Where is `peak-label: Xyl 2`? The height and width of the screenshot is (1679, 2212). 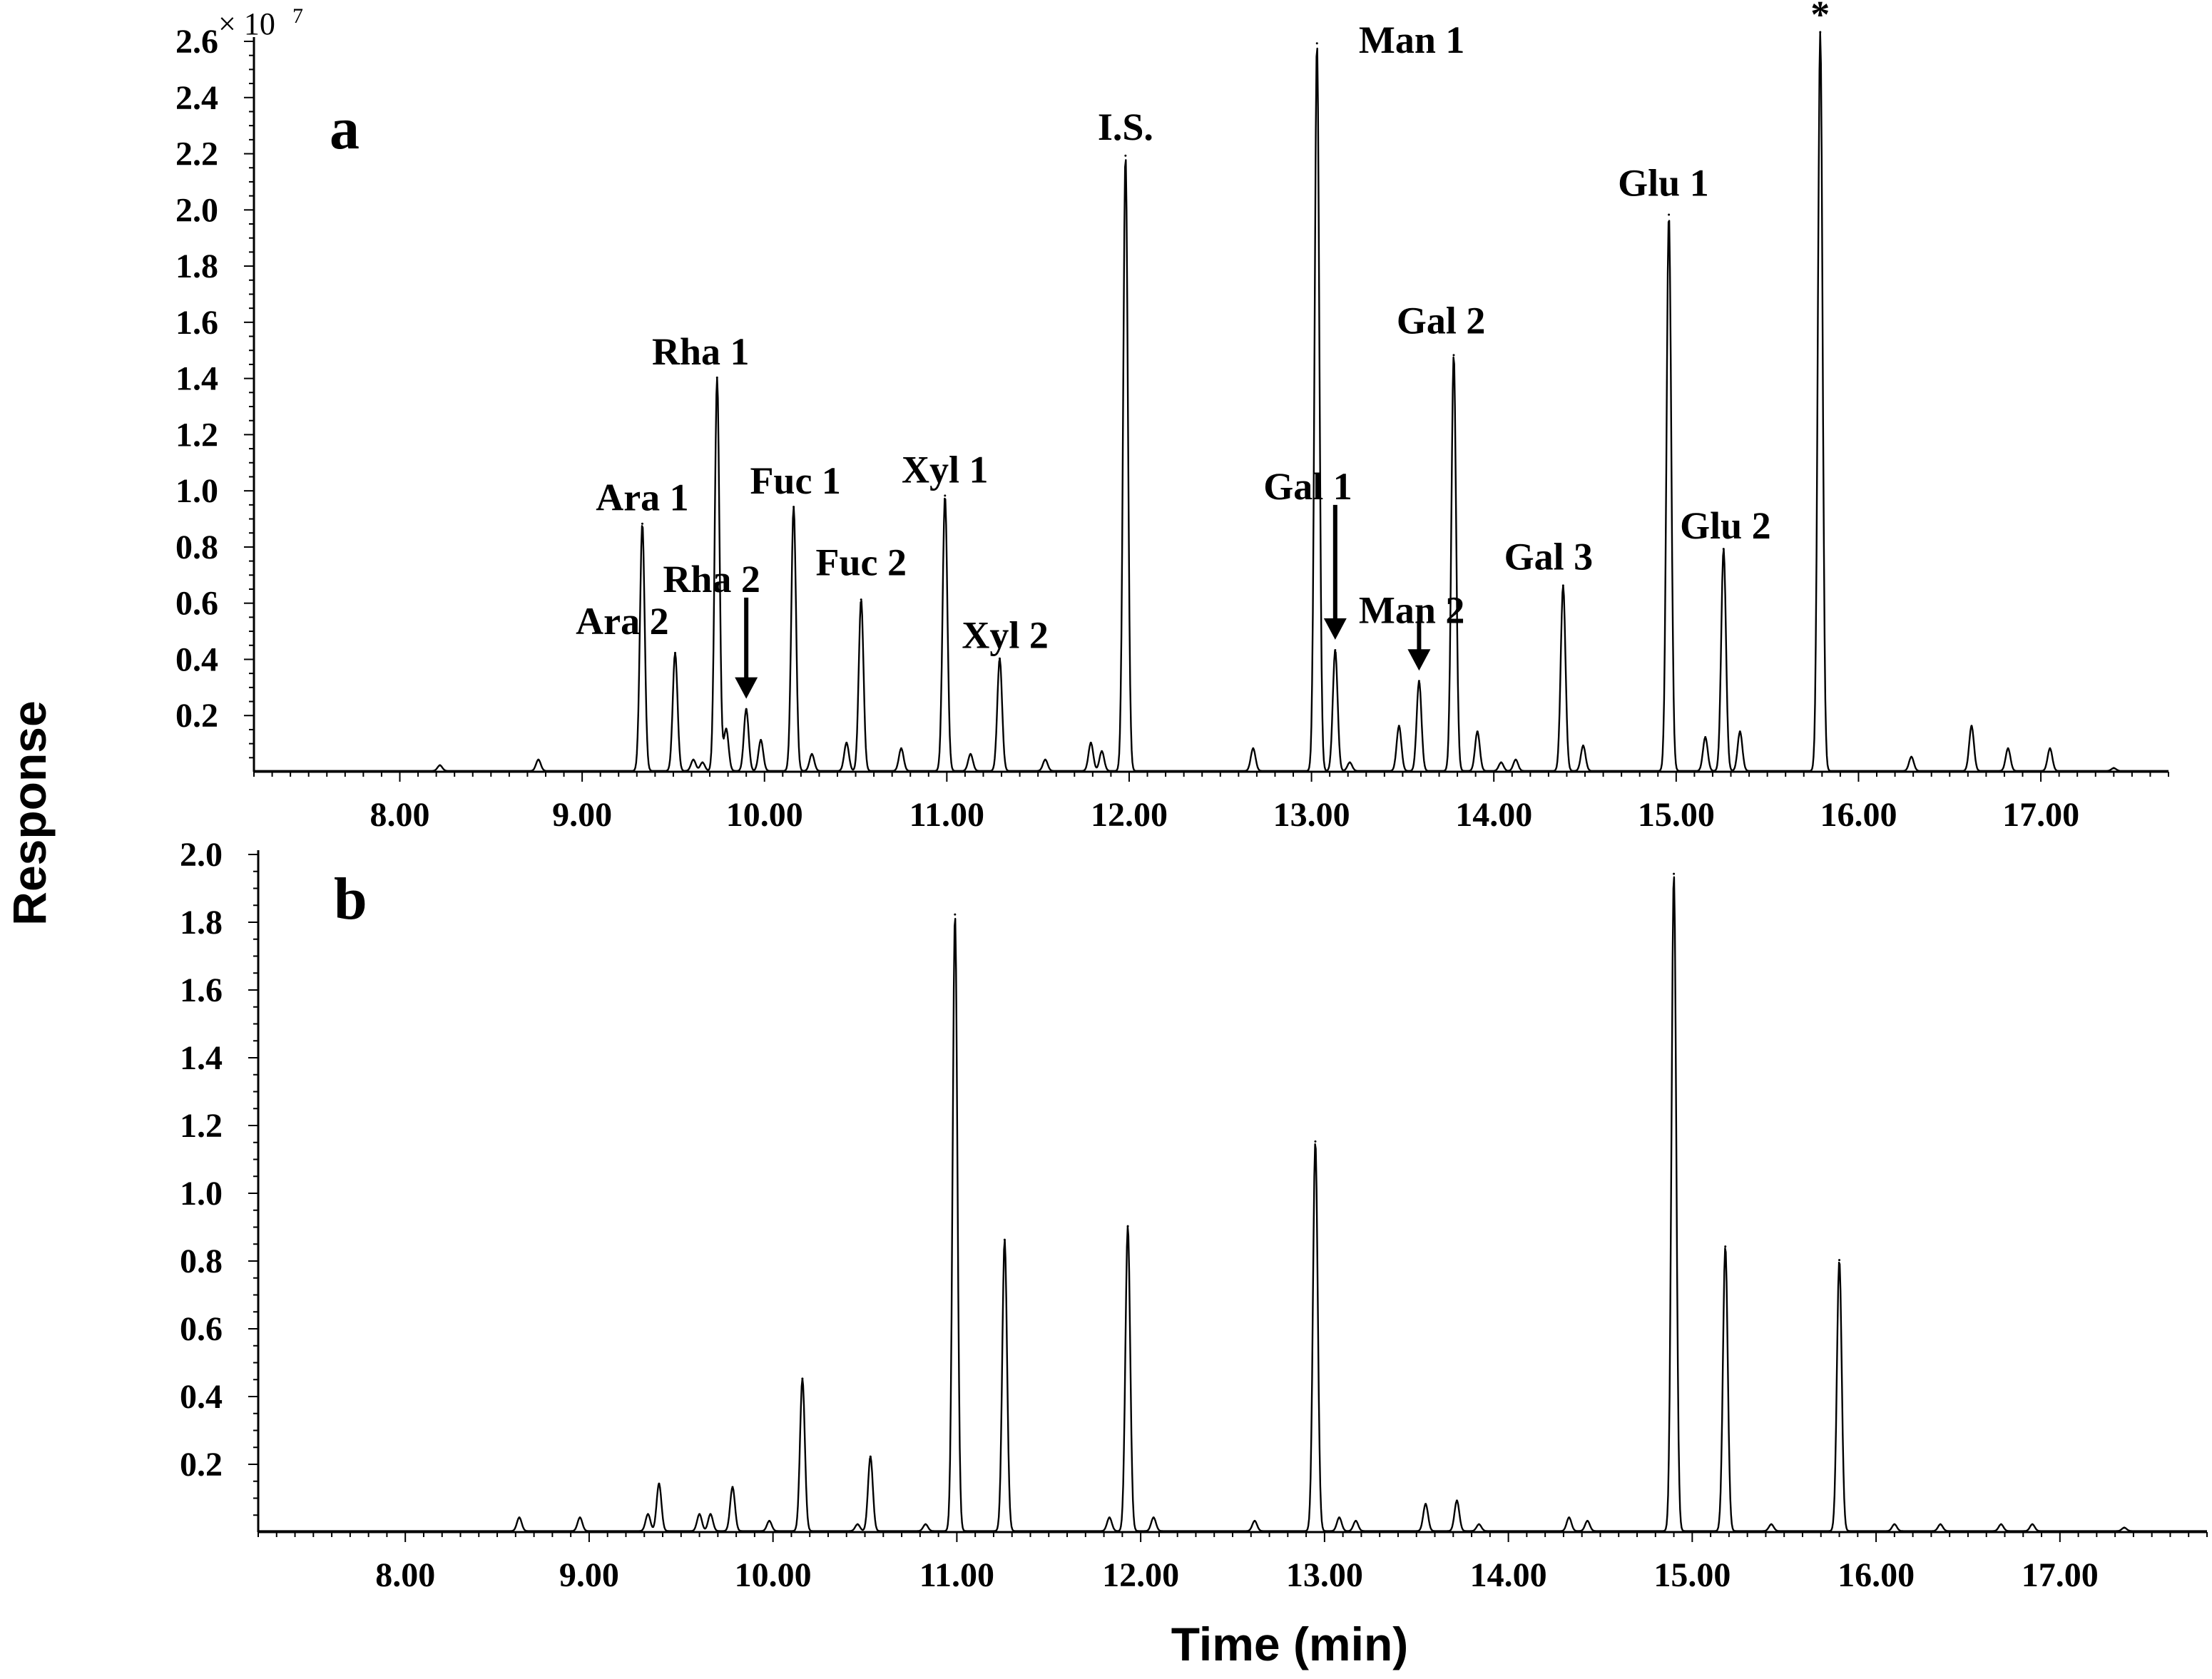
peak-label: Xyl 2 is located at coordinates (1006, 635).